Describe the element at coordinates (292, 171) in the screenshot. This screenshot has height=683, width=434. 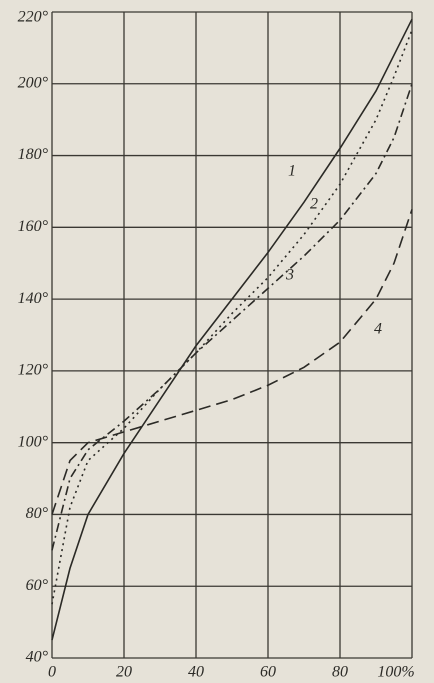
I see `curve-label: 1` at that location.